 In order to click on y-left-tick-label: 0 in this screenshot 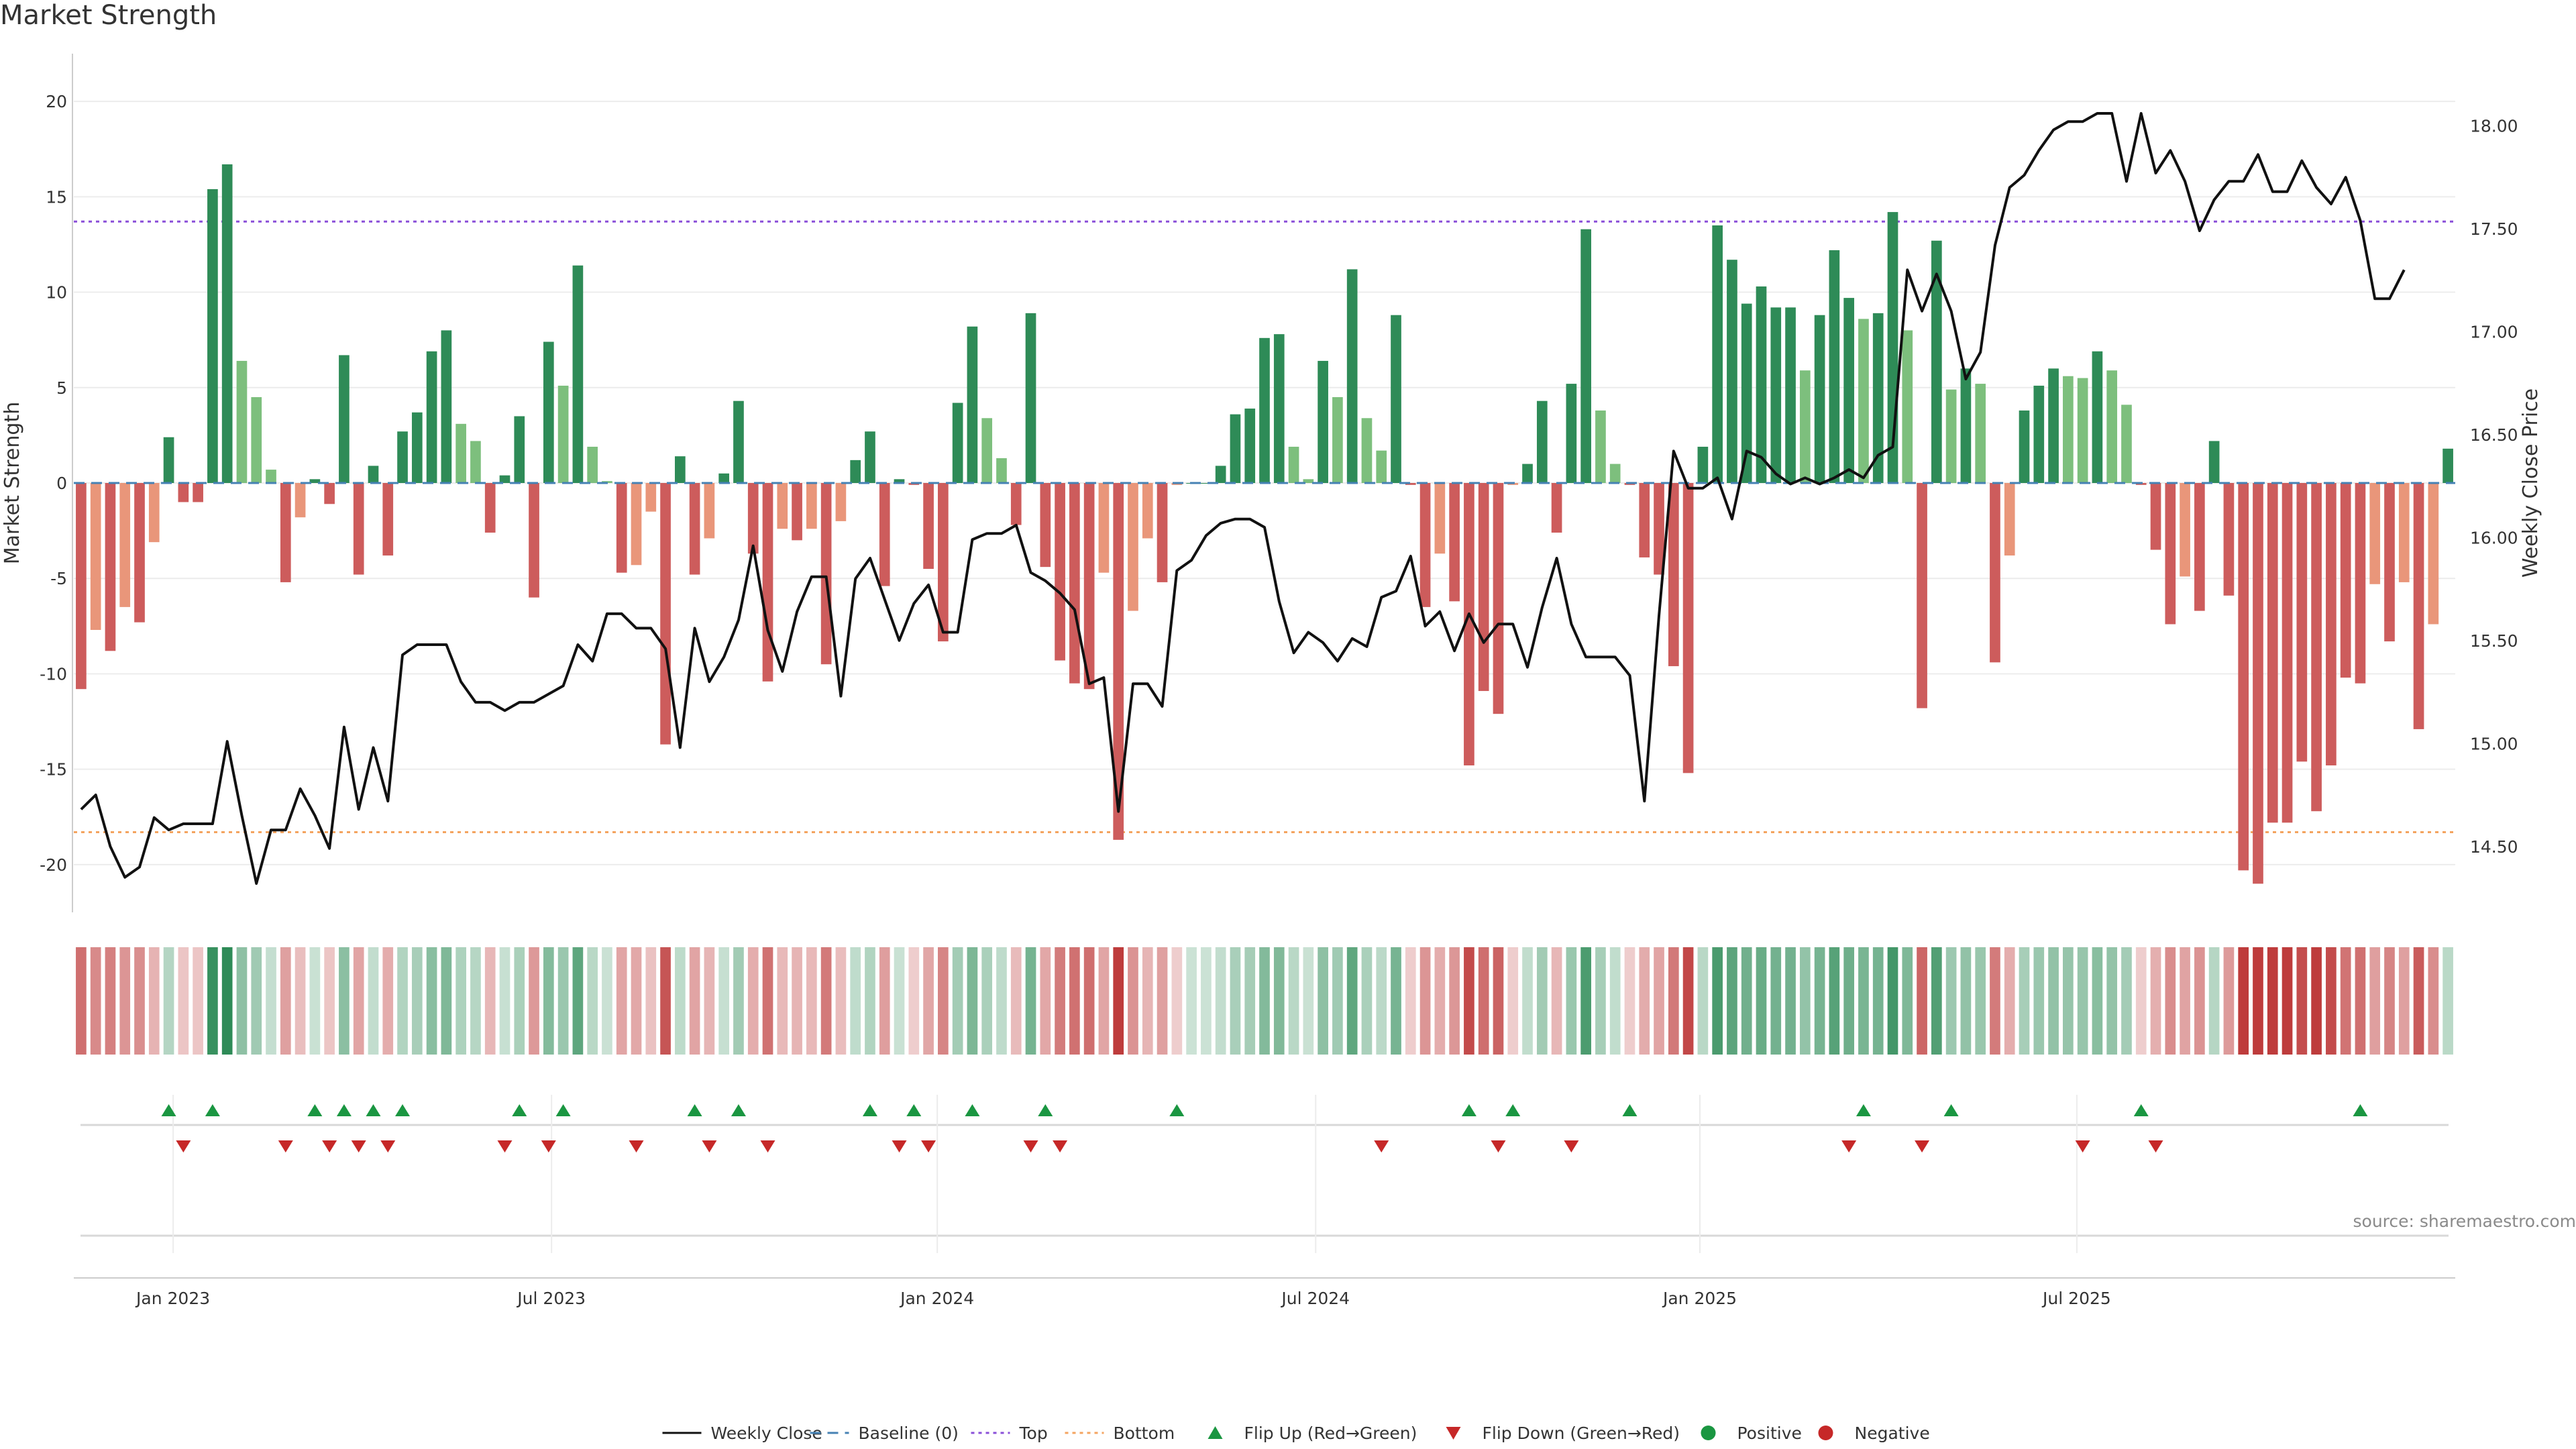, I will do `click(61, 483)`.